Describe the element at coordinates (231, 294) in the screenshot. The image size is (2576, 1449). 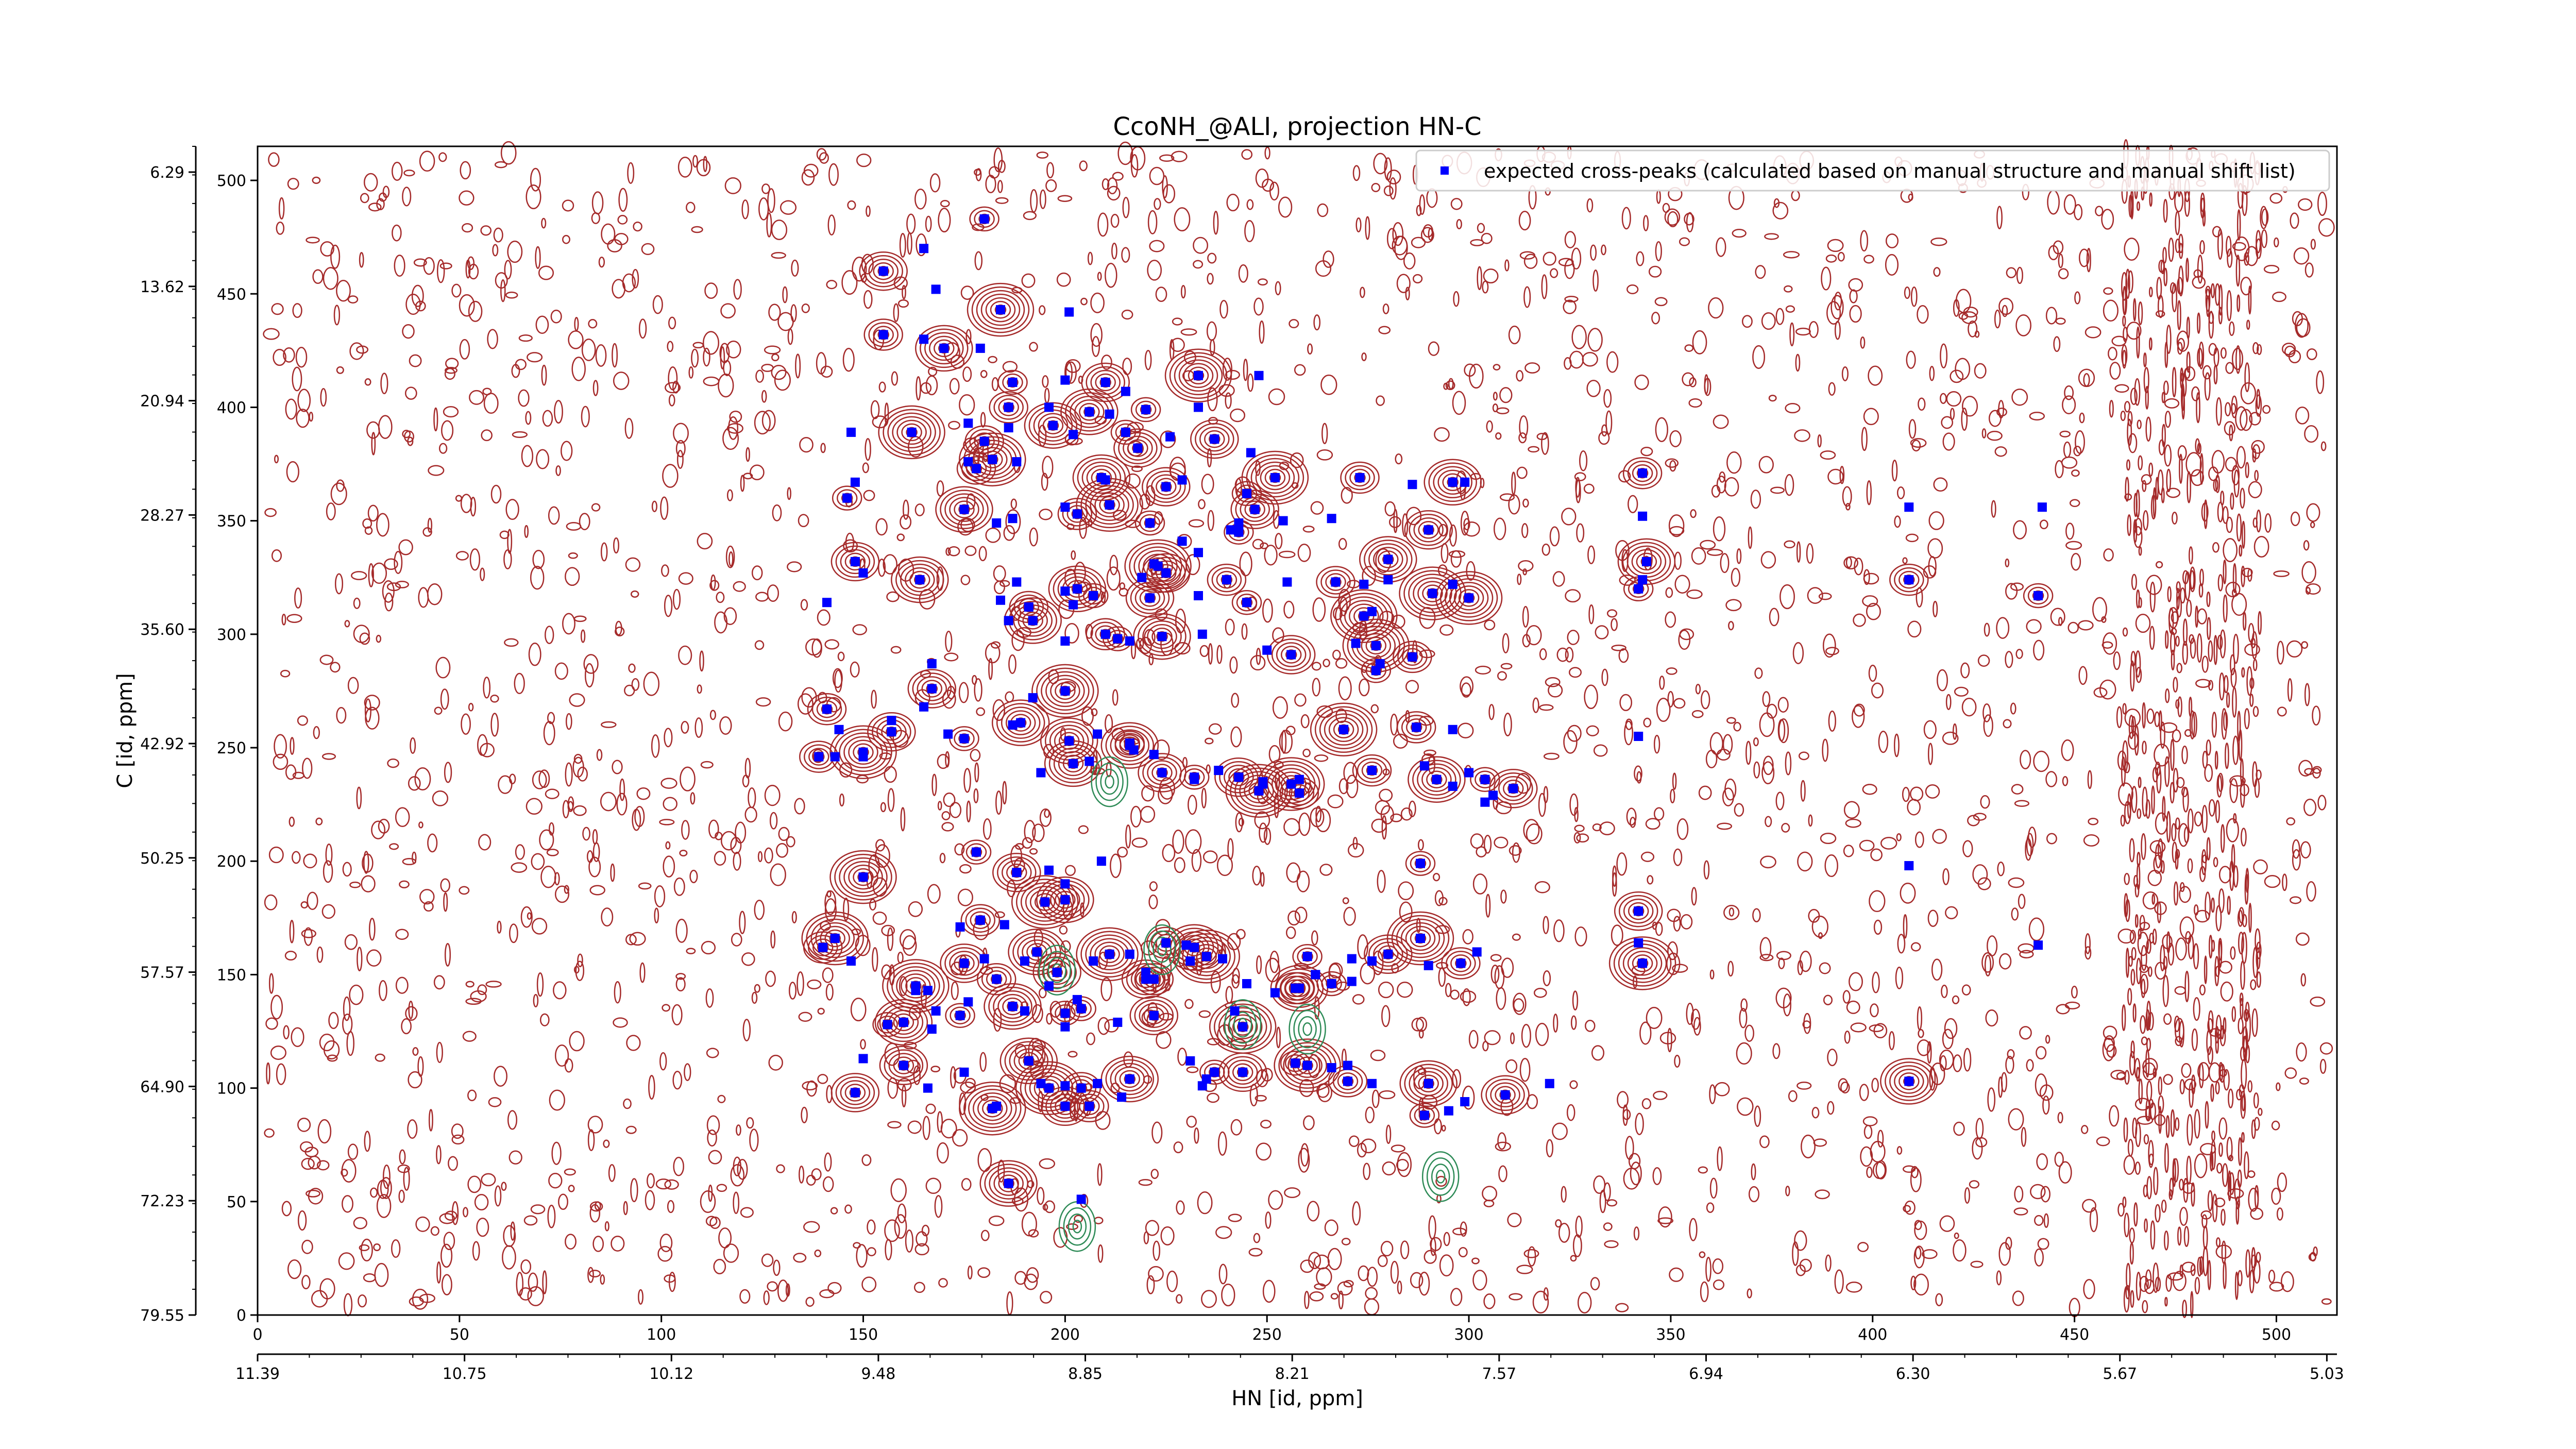
I see `y-tick-label: 450` at that location.